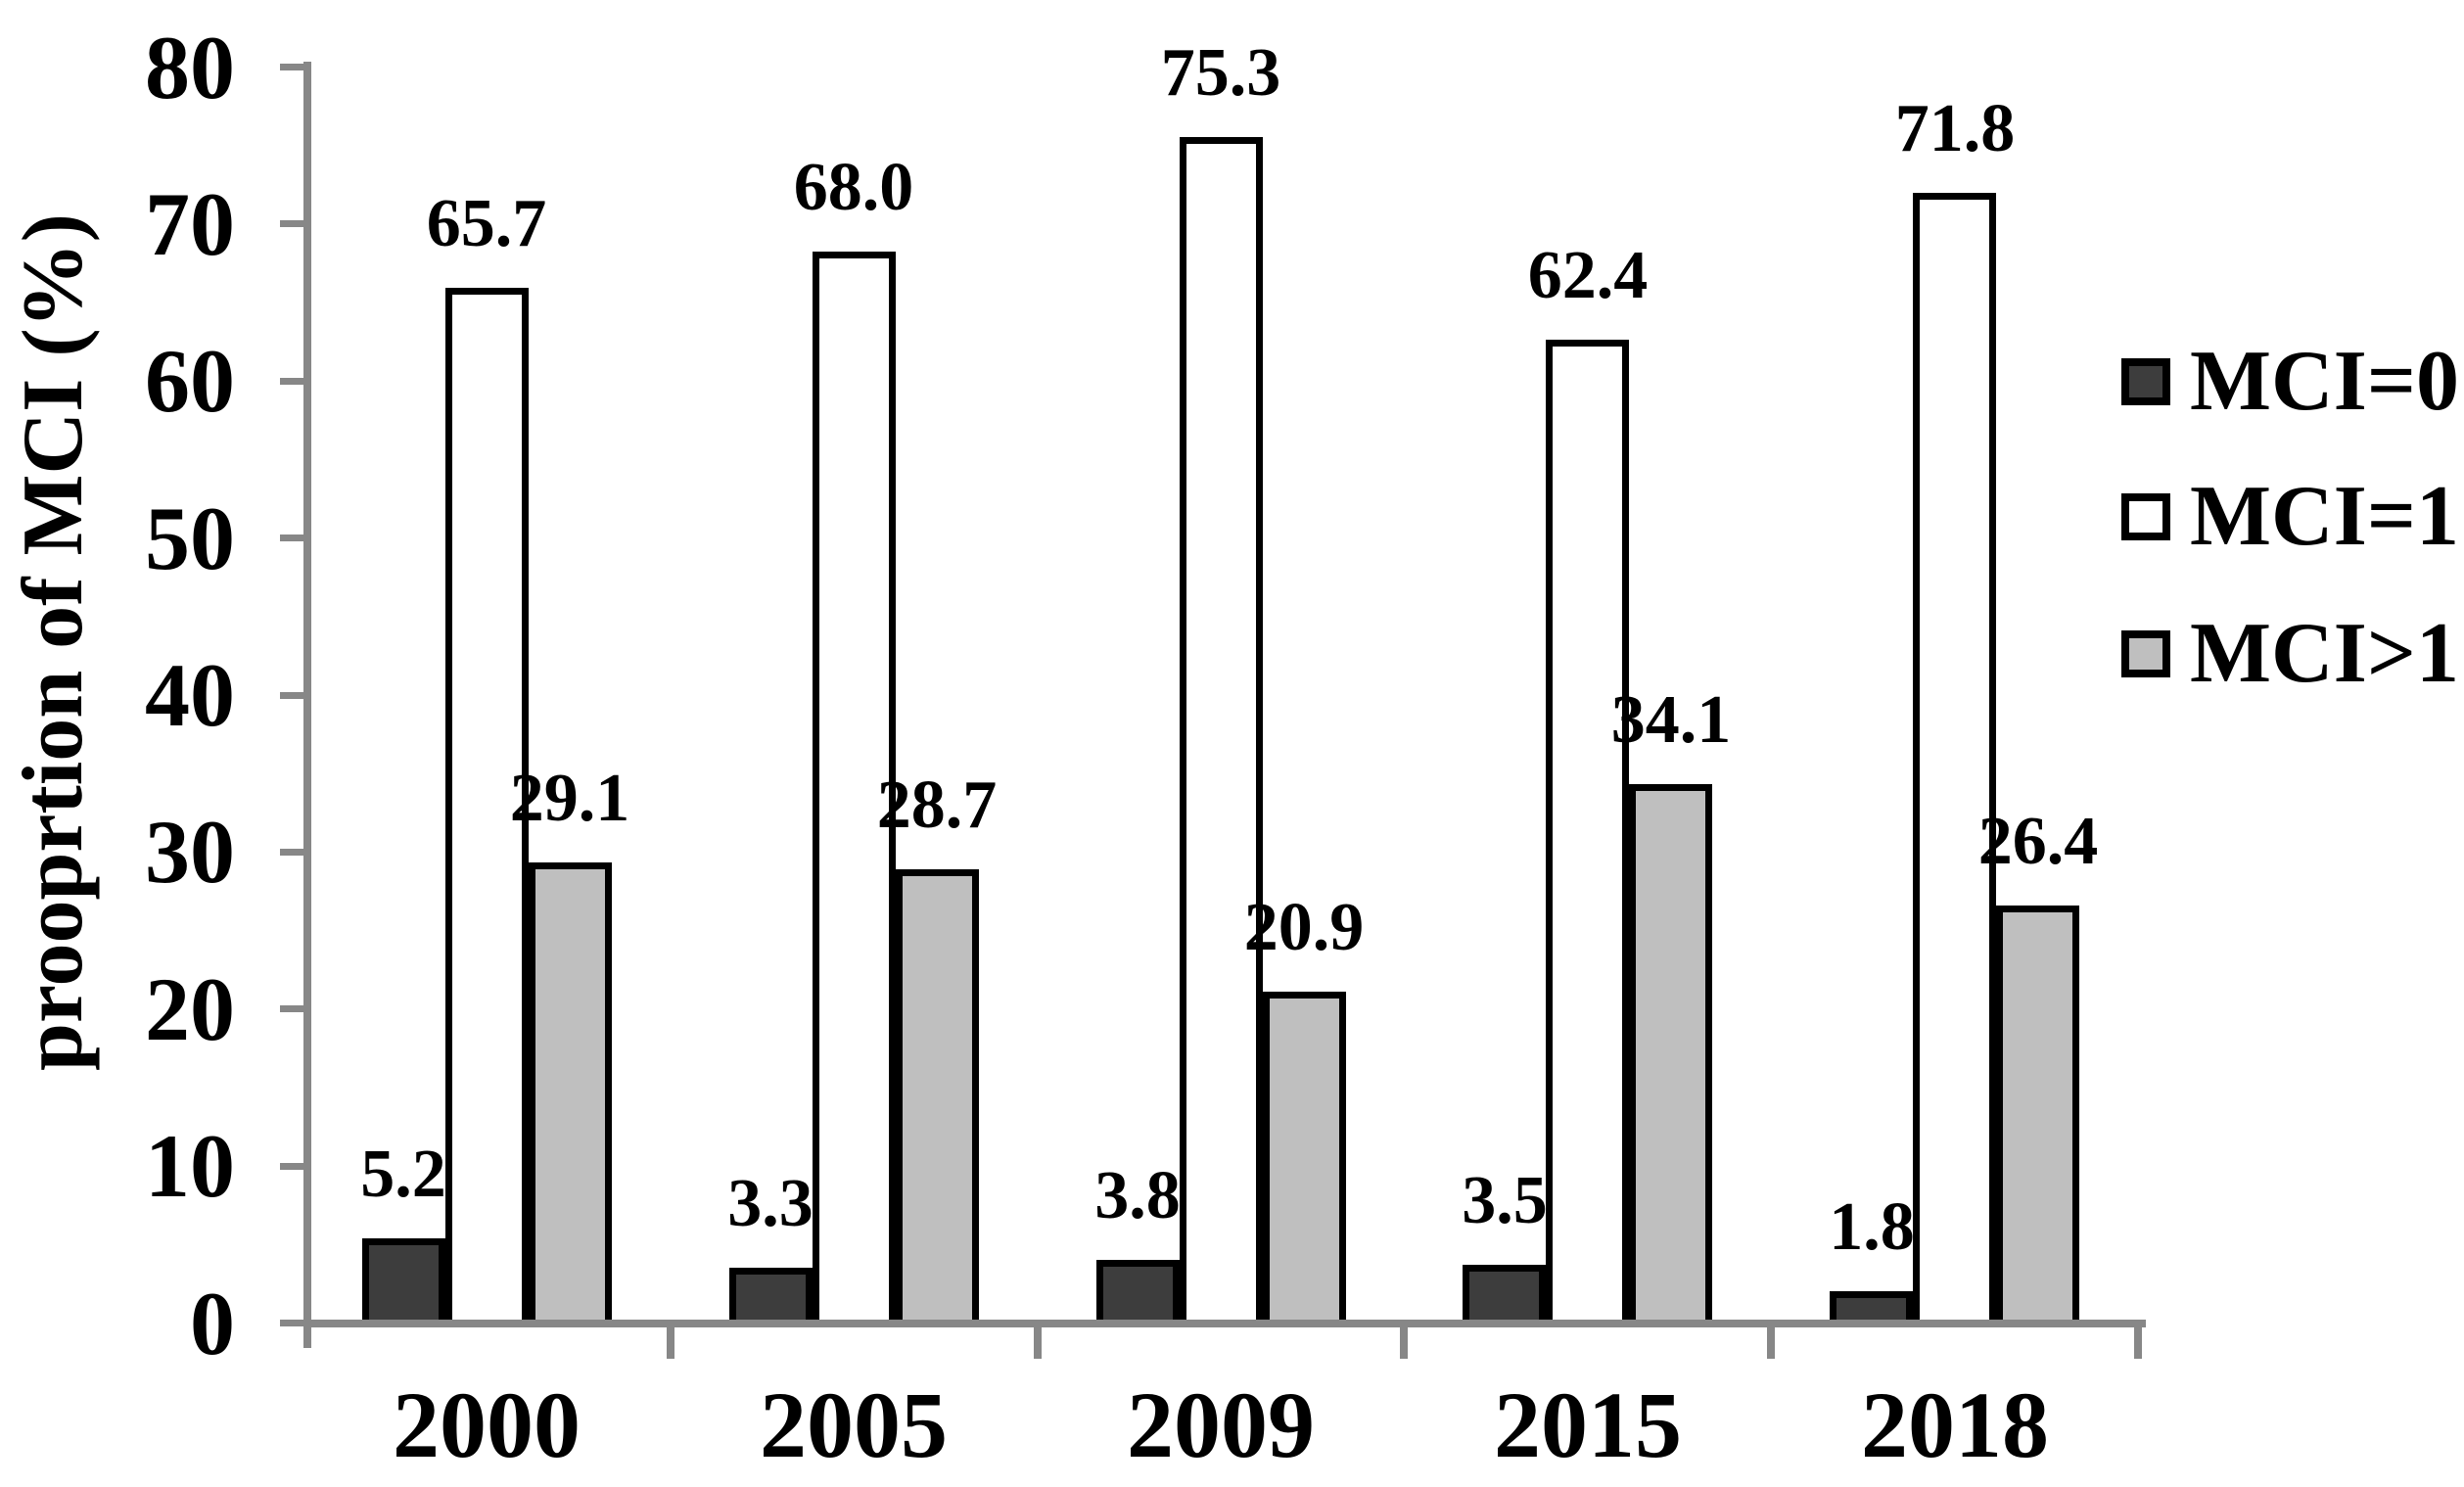 The image size is (2464, 1487). Describe the element at coordinates (2324, 381) in the screenshot. I see `legend-label-1: MCI=0` at that location.